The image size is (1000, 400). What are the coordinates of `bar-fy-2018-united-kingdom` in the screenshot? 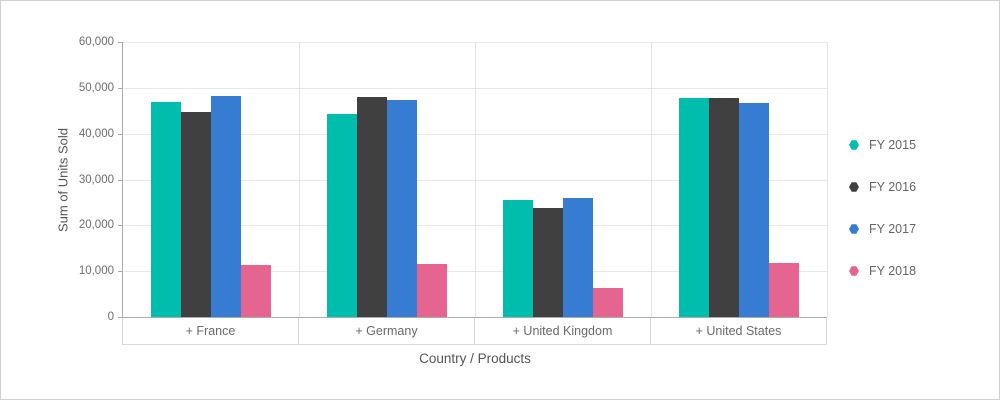 It's located at (608, 302).